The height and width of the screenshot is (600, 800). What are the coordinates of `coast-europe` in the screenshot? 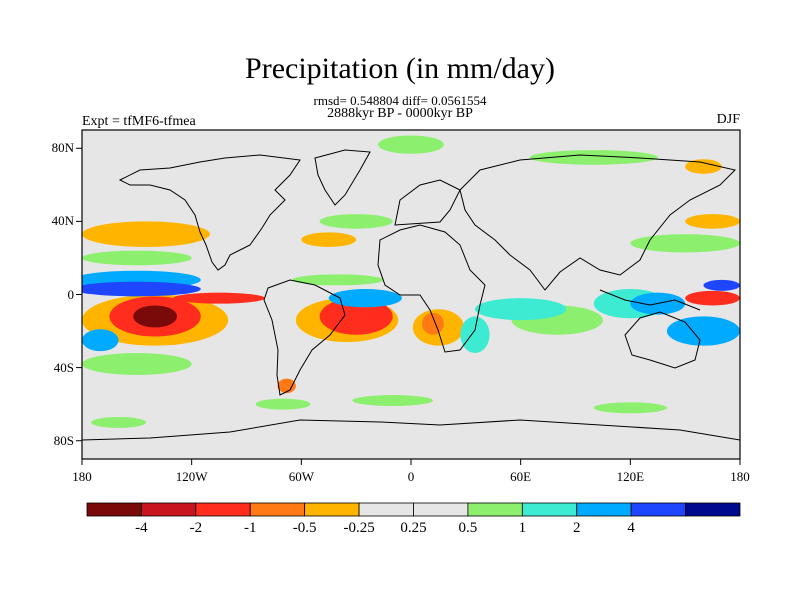 It's located at (427, 202).